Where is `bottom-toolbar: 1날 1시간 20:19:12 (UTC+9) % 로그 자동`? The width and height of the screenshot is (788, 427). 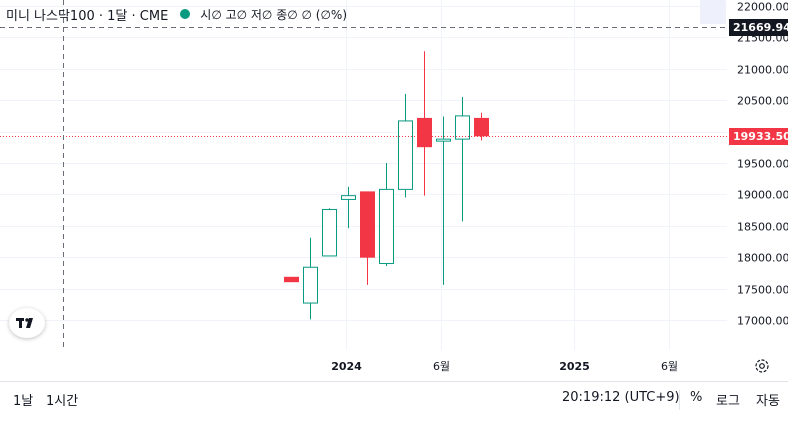
bottom-toolbar: 1날 1시간 20:19:12 (UTC+9) % 로그 자동 is located at coordinates (394, 404).